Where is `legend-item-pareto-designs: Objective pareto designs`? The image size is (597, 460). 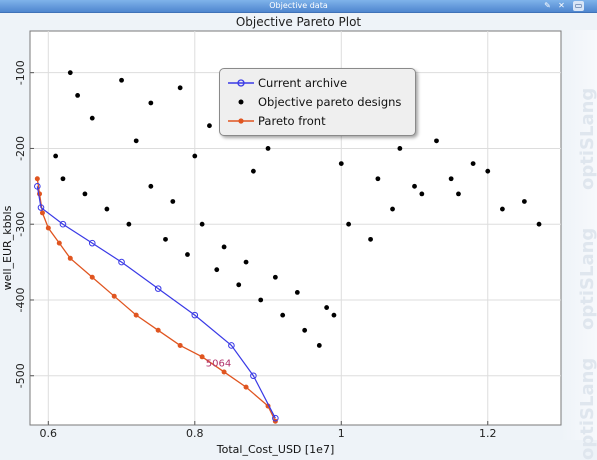
legend-item-pareto-designs: Objective pareto designs is located at coordinates (318, 102).